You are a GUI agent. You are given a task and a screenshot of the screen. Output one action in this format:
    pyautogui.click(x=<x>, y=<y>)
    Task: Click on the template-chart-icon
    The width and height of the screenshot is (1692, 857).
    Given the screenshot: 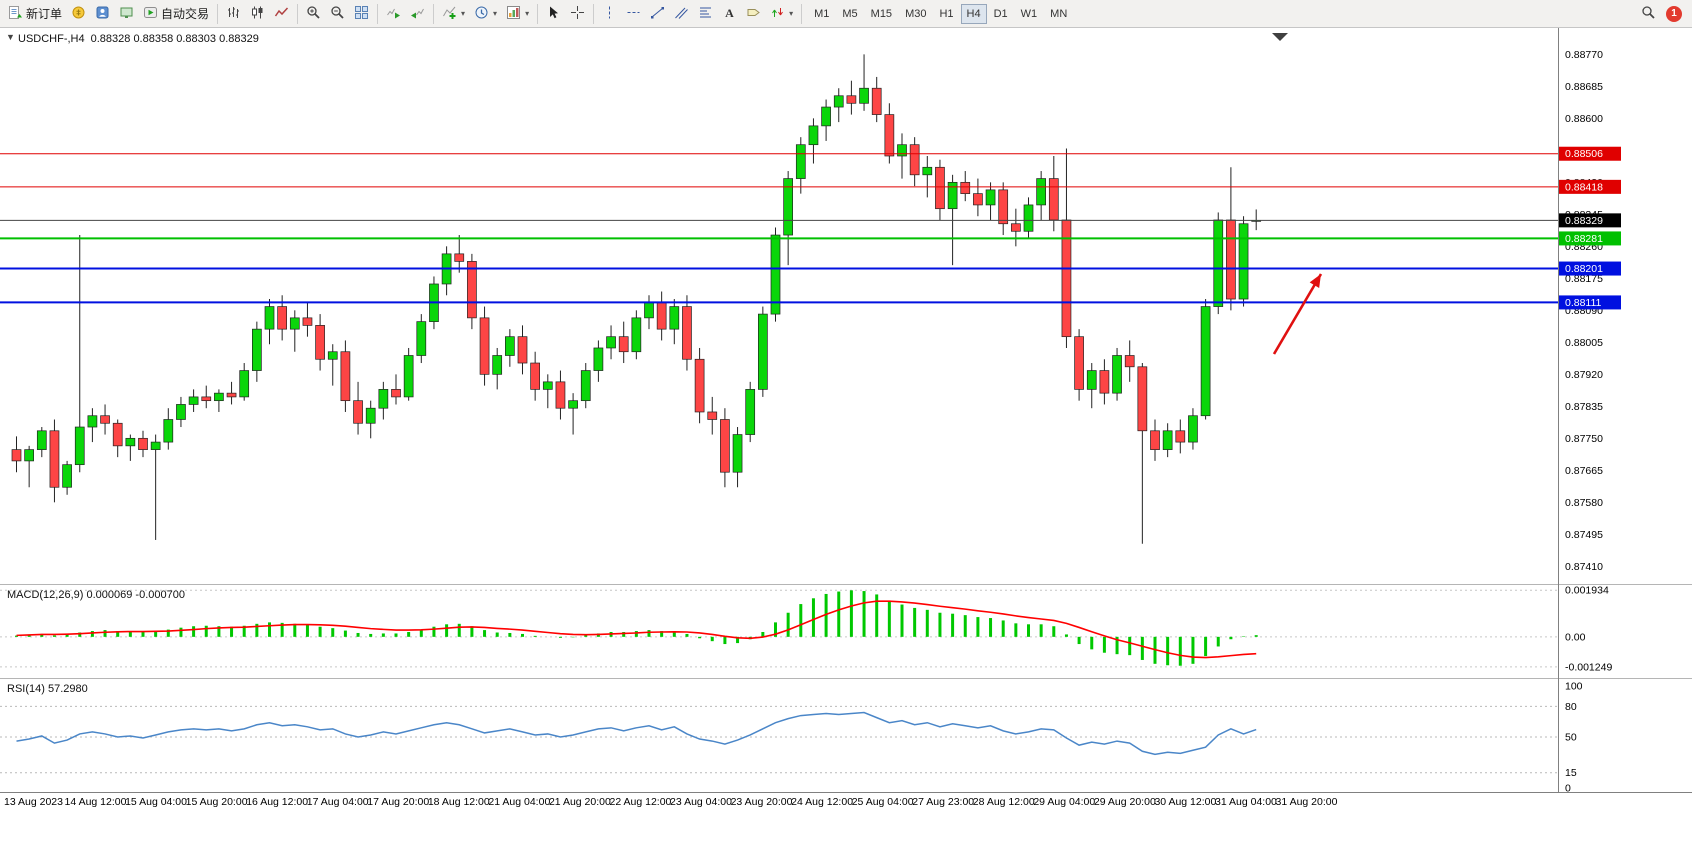 What is the action you would take?
    pyautogui.click(x=513, y=14)
    